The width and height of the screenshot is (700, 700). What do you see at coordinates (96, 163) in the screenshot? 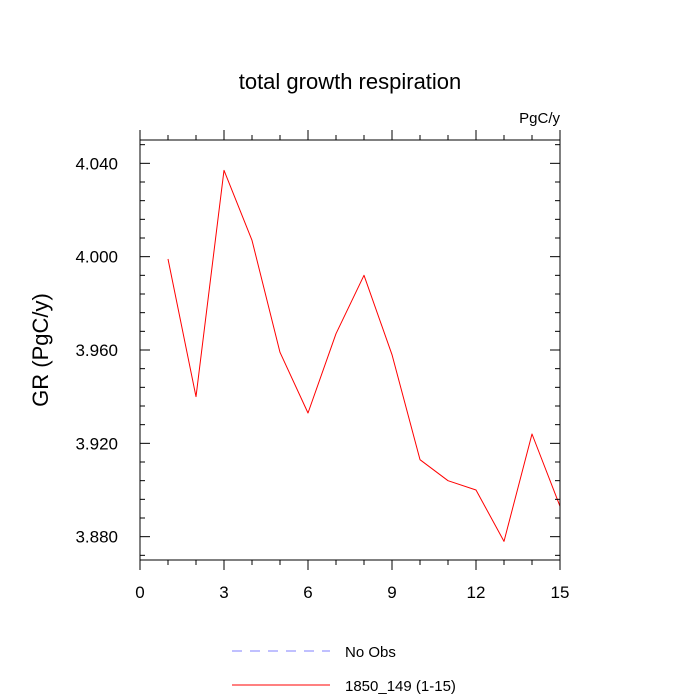
I see `y-tick-label: 4.040` at bounding box center [96, 163].